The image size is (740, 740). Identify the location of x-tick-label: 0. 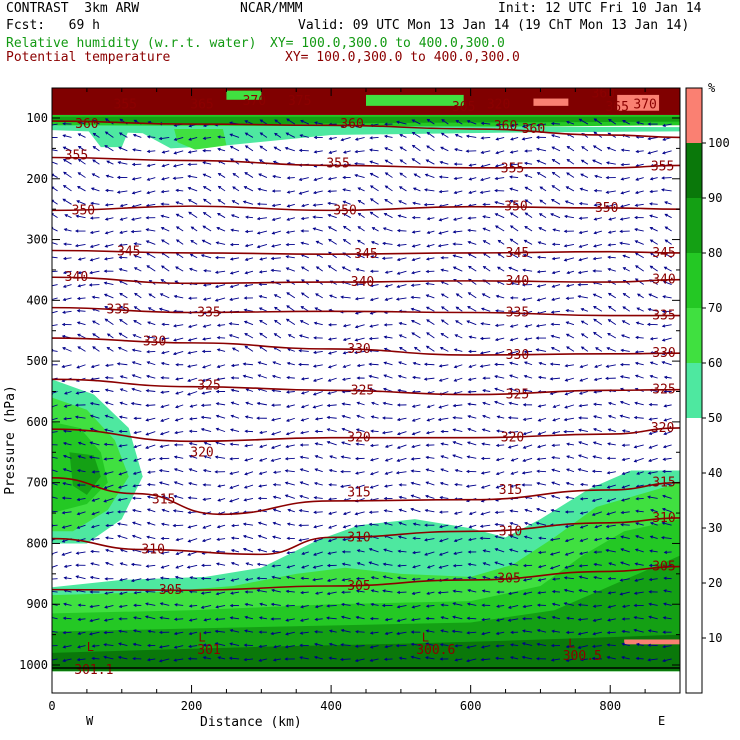
(51, 706).